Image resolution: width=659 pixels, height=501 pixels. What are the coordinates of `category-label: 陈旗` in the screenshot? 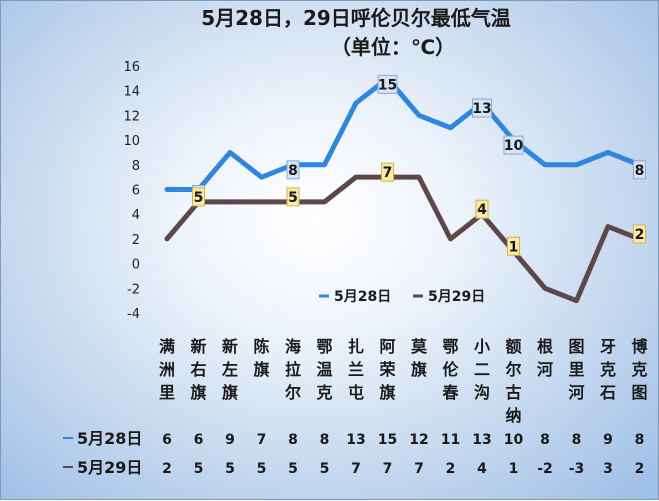 It's located at (261, 358).